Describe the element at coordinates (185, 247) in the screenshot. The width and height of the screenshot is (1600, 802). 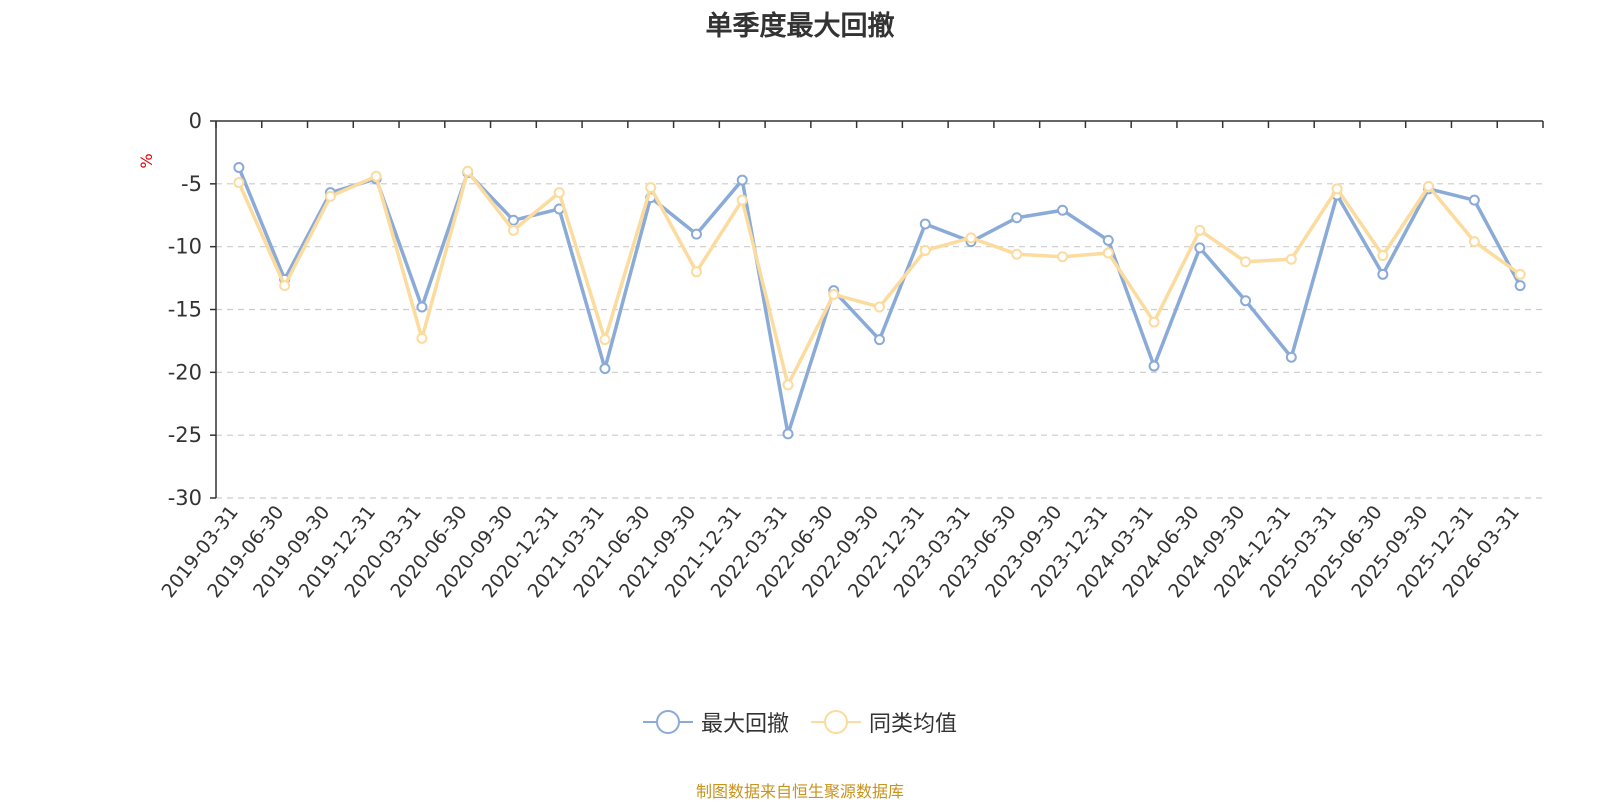
I see `y-tick-label: -10` at that location.